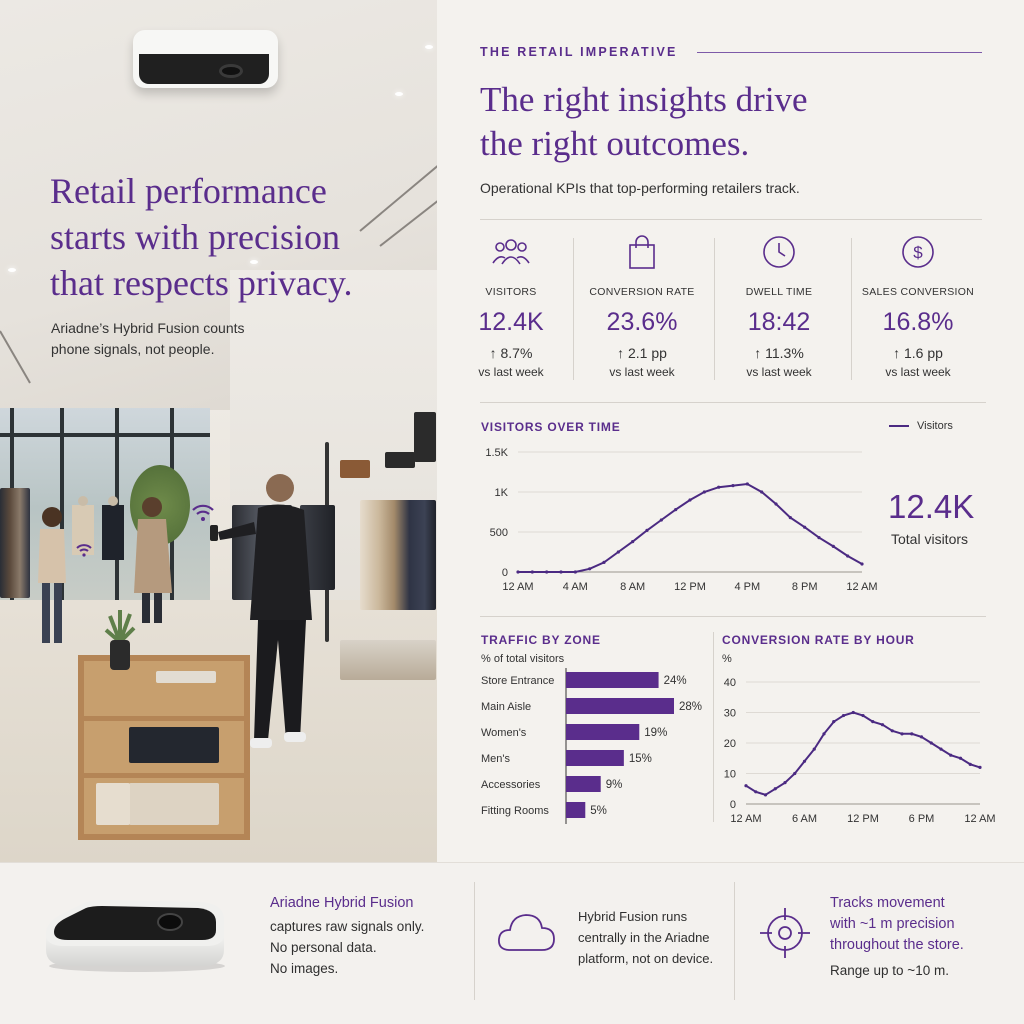  What do you see at coordinates (499, 533) in the screenshot?
I see `y-tick-label: 500` at bounding box center [499, 533].